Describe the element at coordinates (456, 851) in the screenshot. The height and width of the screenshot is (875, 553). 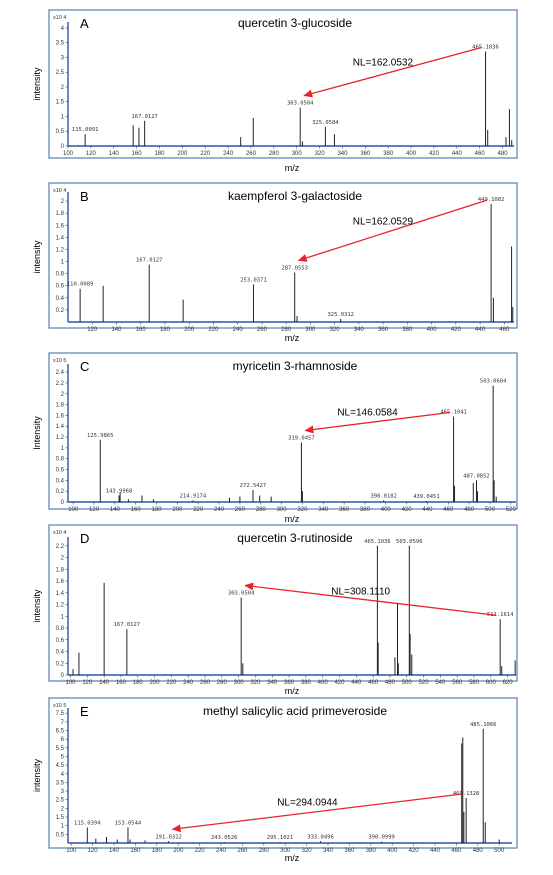
I see `x-tick-label: 460` at that location.